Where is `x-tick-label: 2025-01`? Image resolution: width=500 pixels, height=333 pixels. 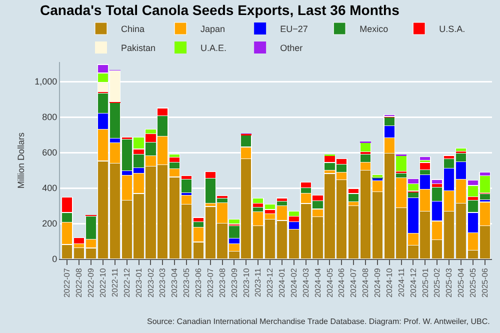
x-tick-label: 2025-01 is located at coordinates (425, 283).